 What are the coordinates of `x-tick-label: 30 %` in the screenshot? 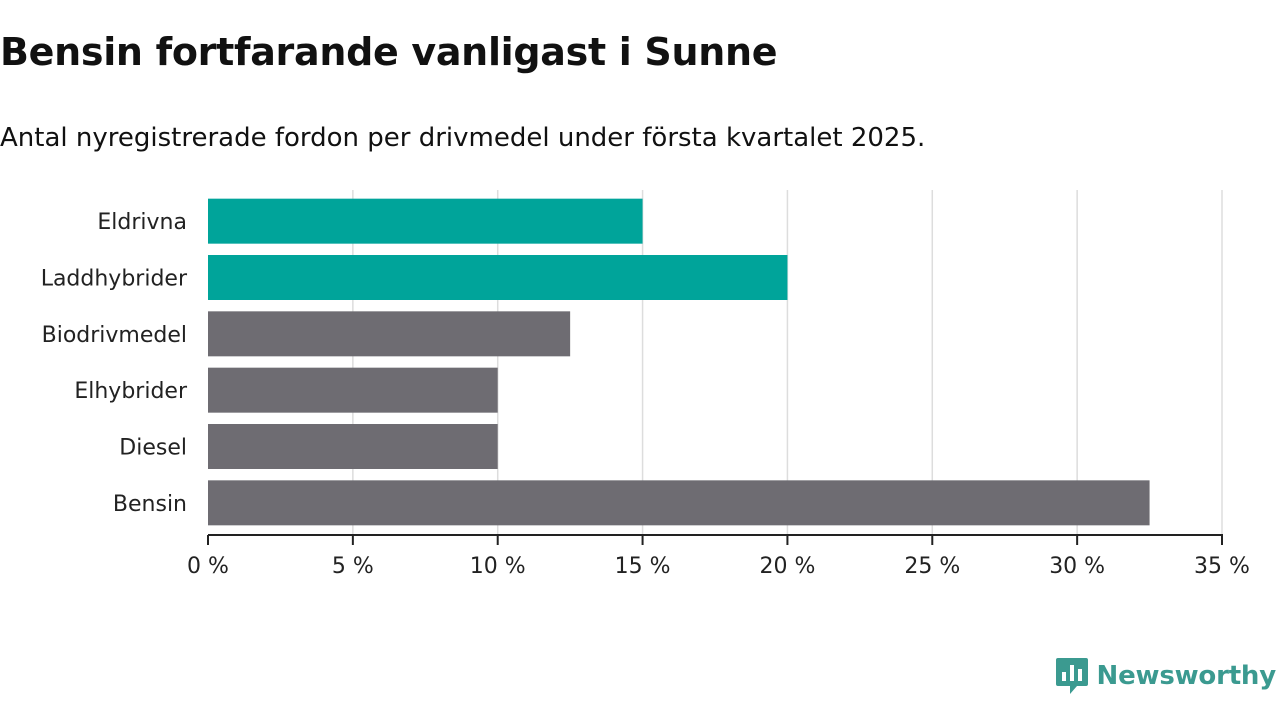 It's located at (1077, 566).